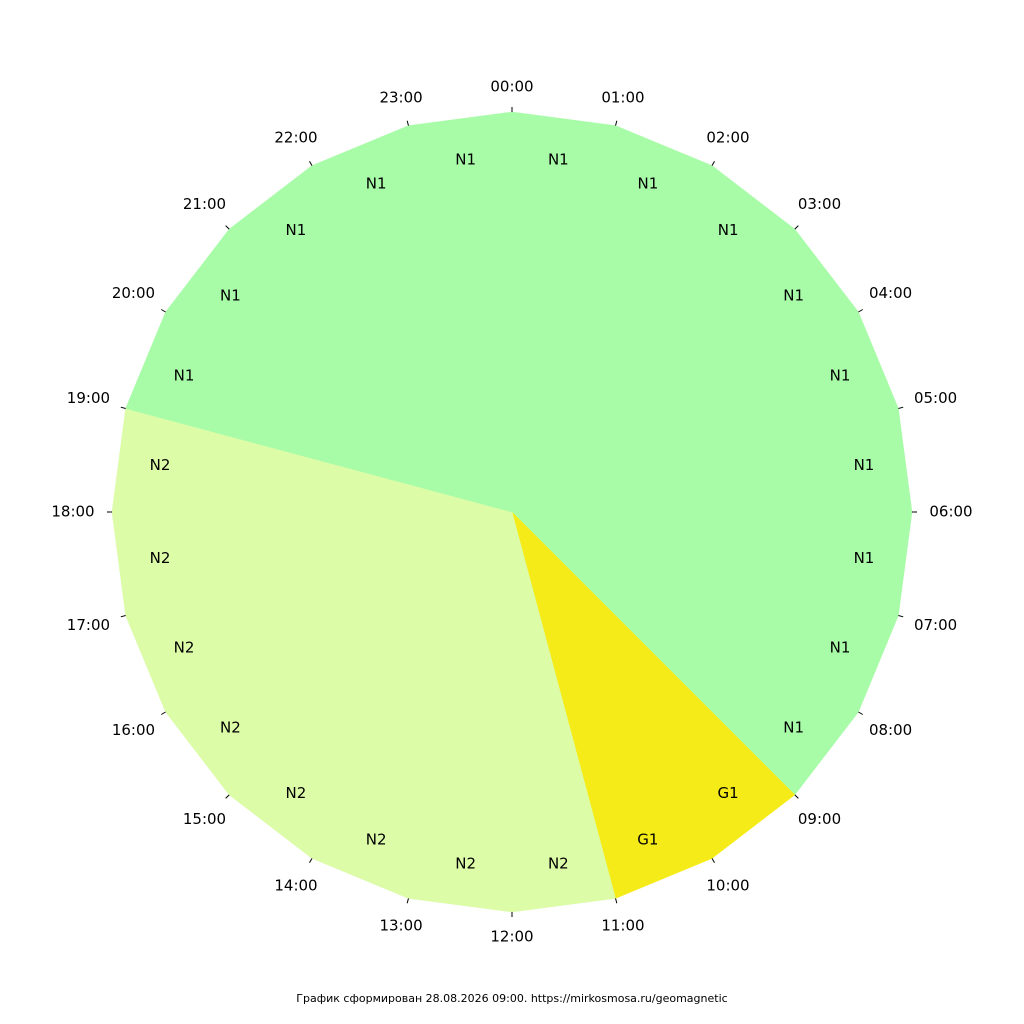 Image resolution: width=1024 pixels, height=1024 pixels. Describe the element at coordinates (72, 512) in the screenshot. I see `hour-label: 18:00` at that location.